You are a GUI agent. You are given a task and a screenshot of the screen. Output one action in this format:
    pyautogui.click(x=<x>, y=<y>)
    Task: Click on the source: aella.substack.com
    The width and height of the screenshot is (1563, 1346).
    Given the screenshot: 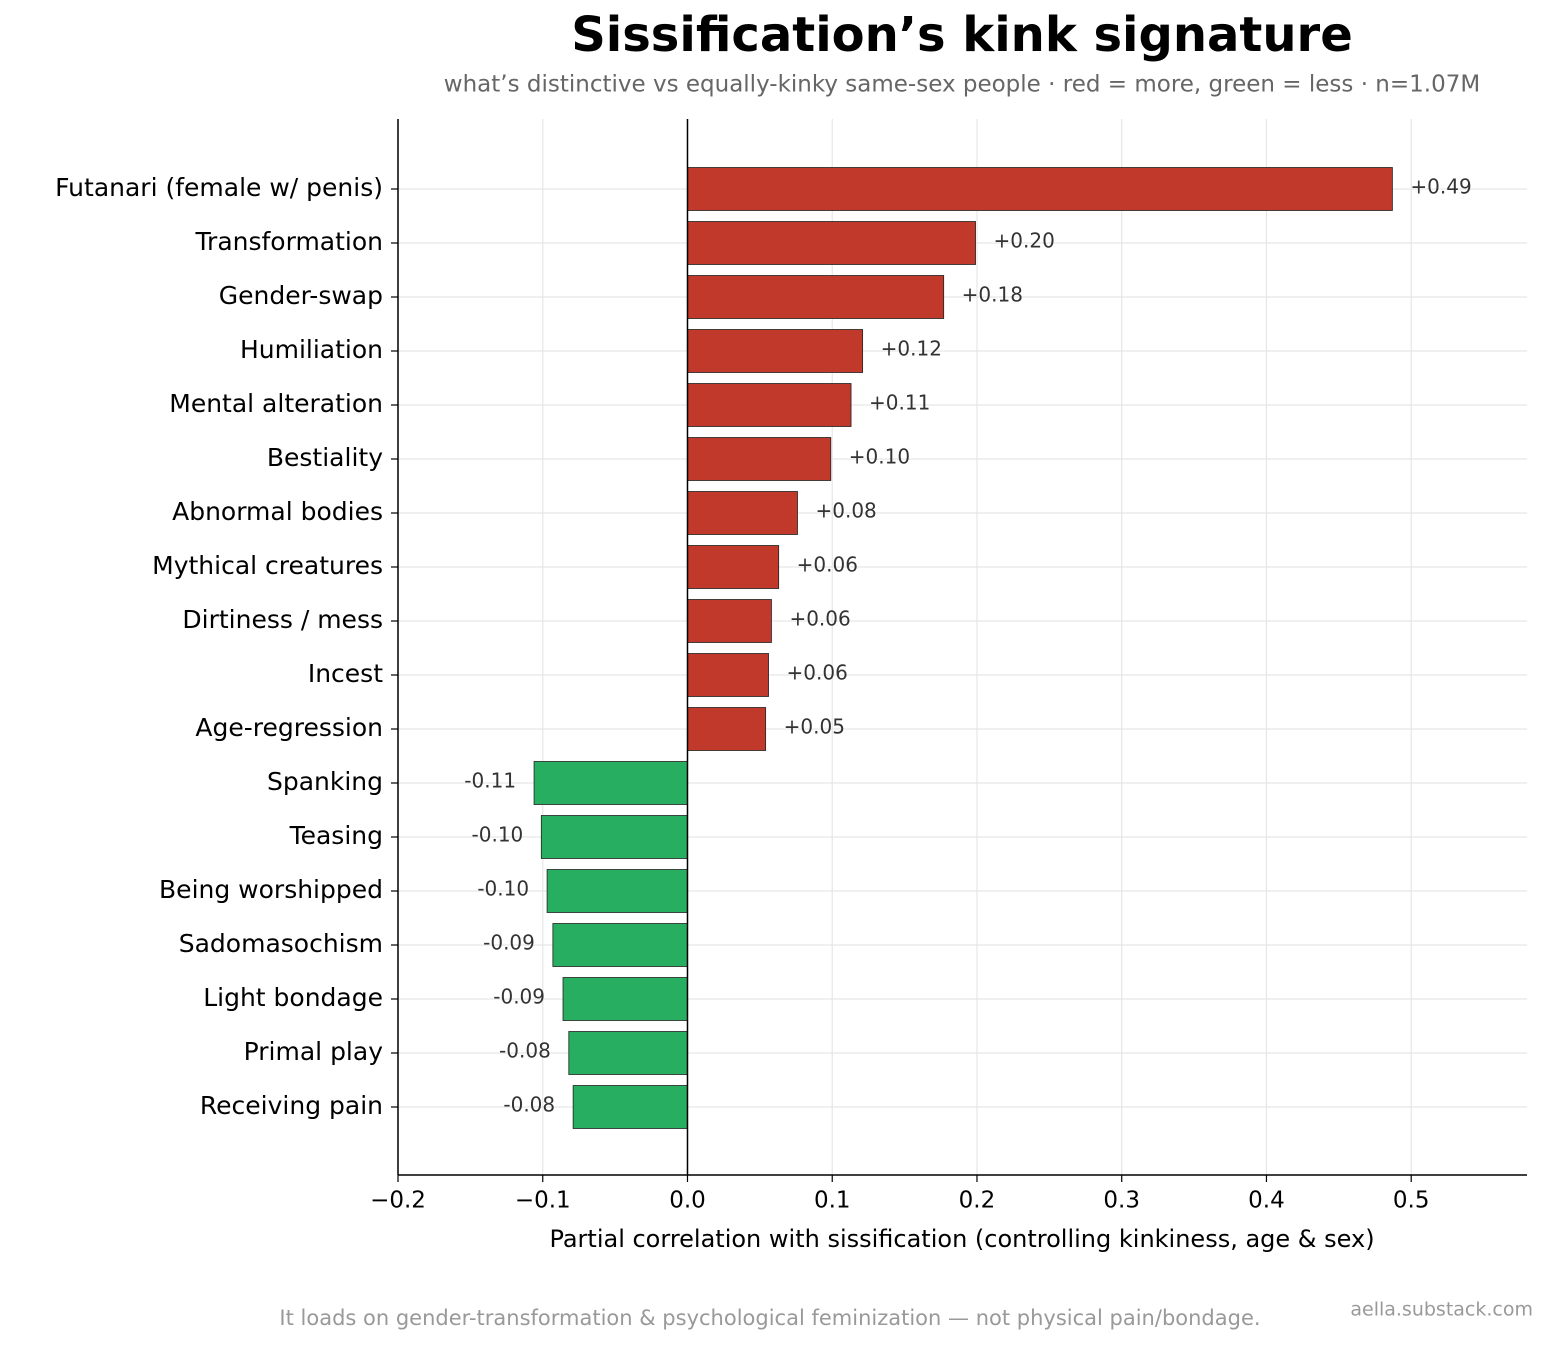 What is the action you would take?
    pyautogui.click(x=1441, y=1310)
    